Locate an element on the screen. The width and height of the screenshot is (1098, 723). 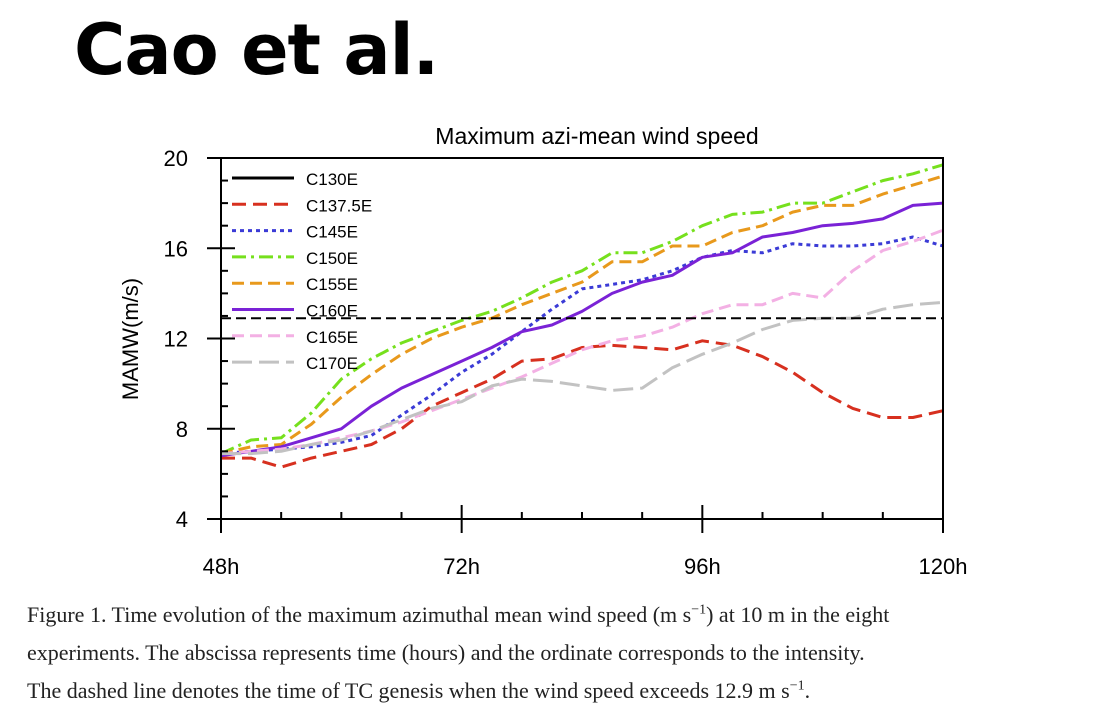
caption-line3-end: . is located at coordinates (807, 690).